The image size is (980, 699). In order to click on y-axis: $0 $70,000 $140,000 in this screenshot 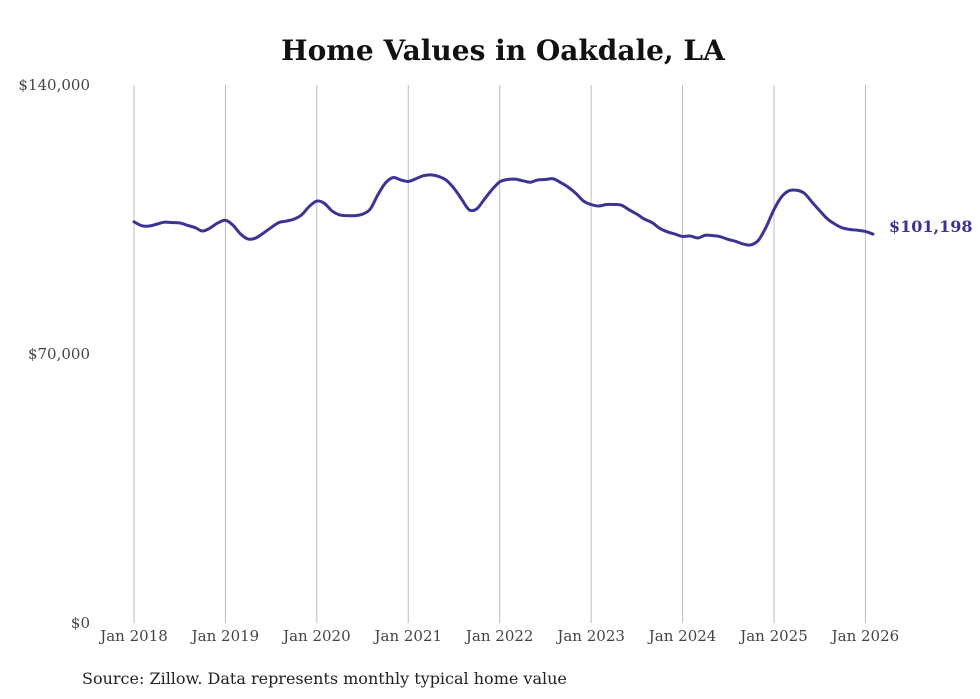, I will do `click(54, 354)`.